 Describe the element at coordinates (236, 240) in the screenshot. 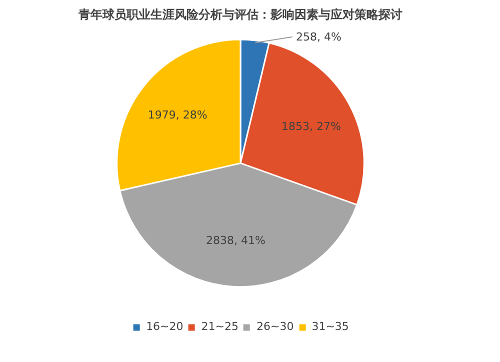

I see `data-label: 2838, 41%` at that location.